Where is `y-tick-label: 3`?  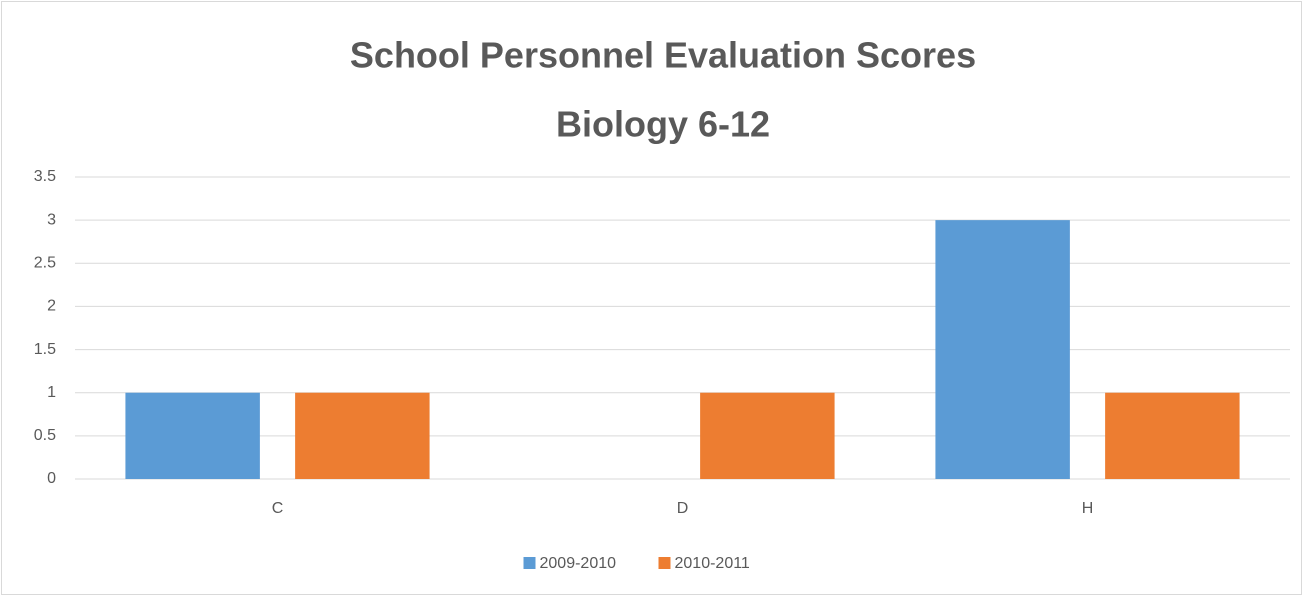
y-tick-label: 3 is located at coordinates (51, 219).